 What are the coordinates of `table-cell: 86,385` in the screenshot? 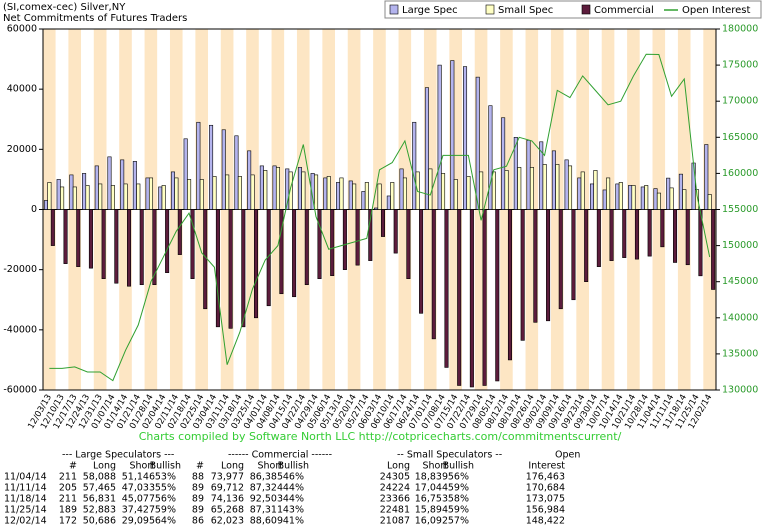 It's located at (266, 477).